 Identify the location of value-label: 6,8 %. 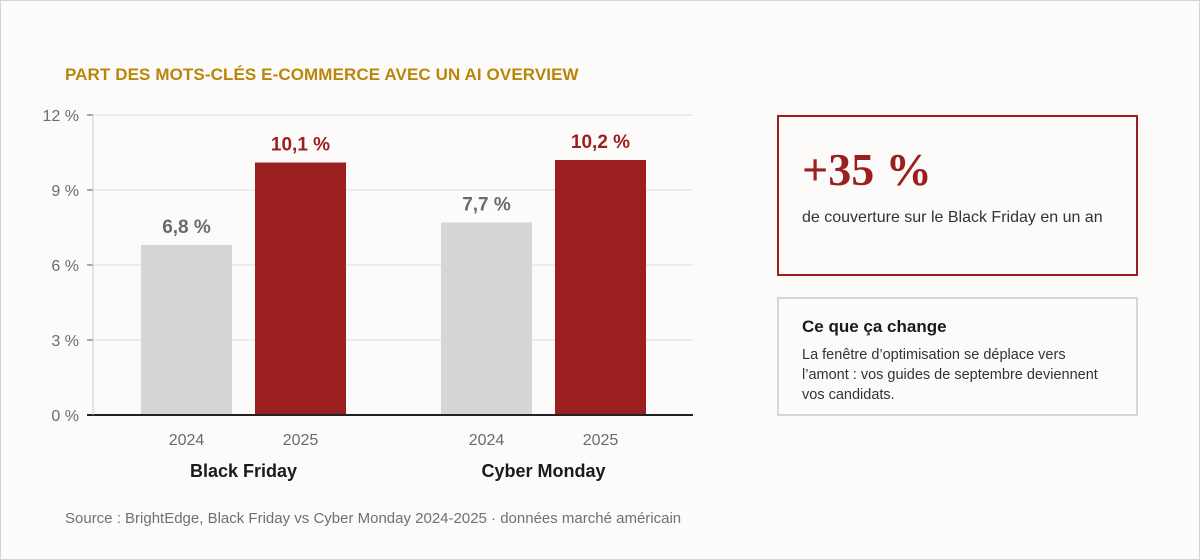
(186, 227).